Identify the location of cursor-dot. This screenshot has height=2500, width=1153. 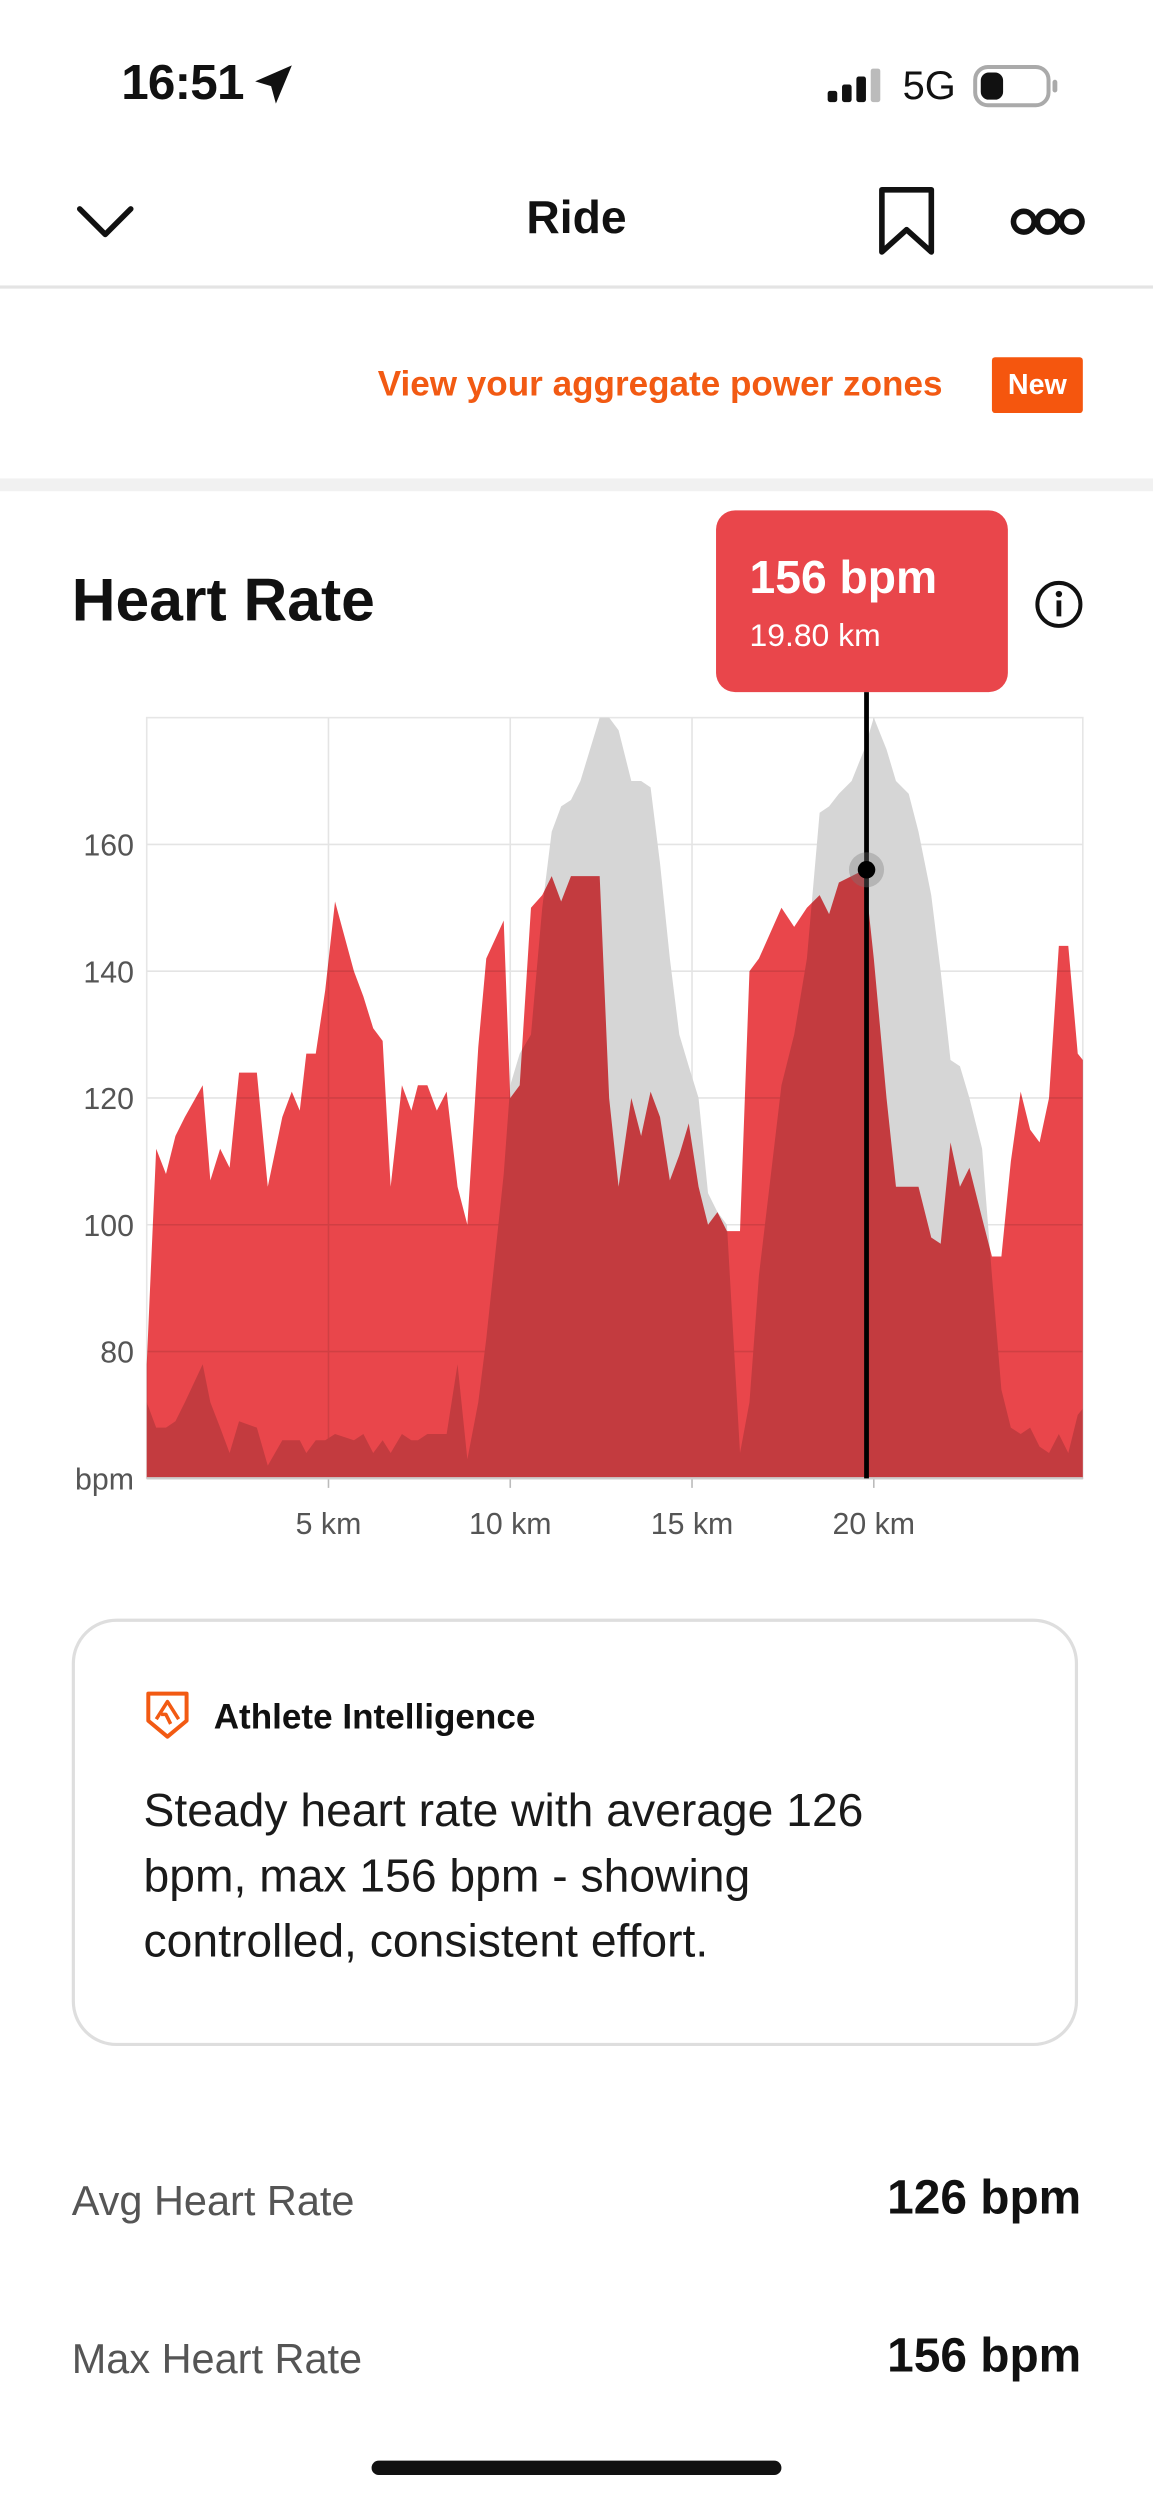
(866, 870).